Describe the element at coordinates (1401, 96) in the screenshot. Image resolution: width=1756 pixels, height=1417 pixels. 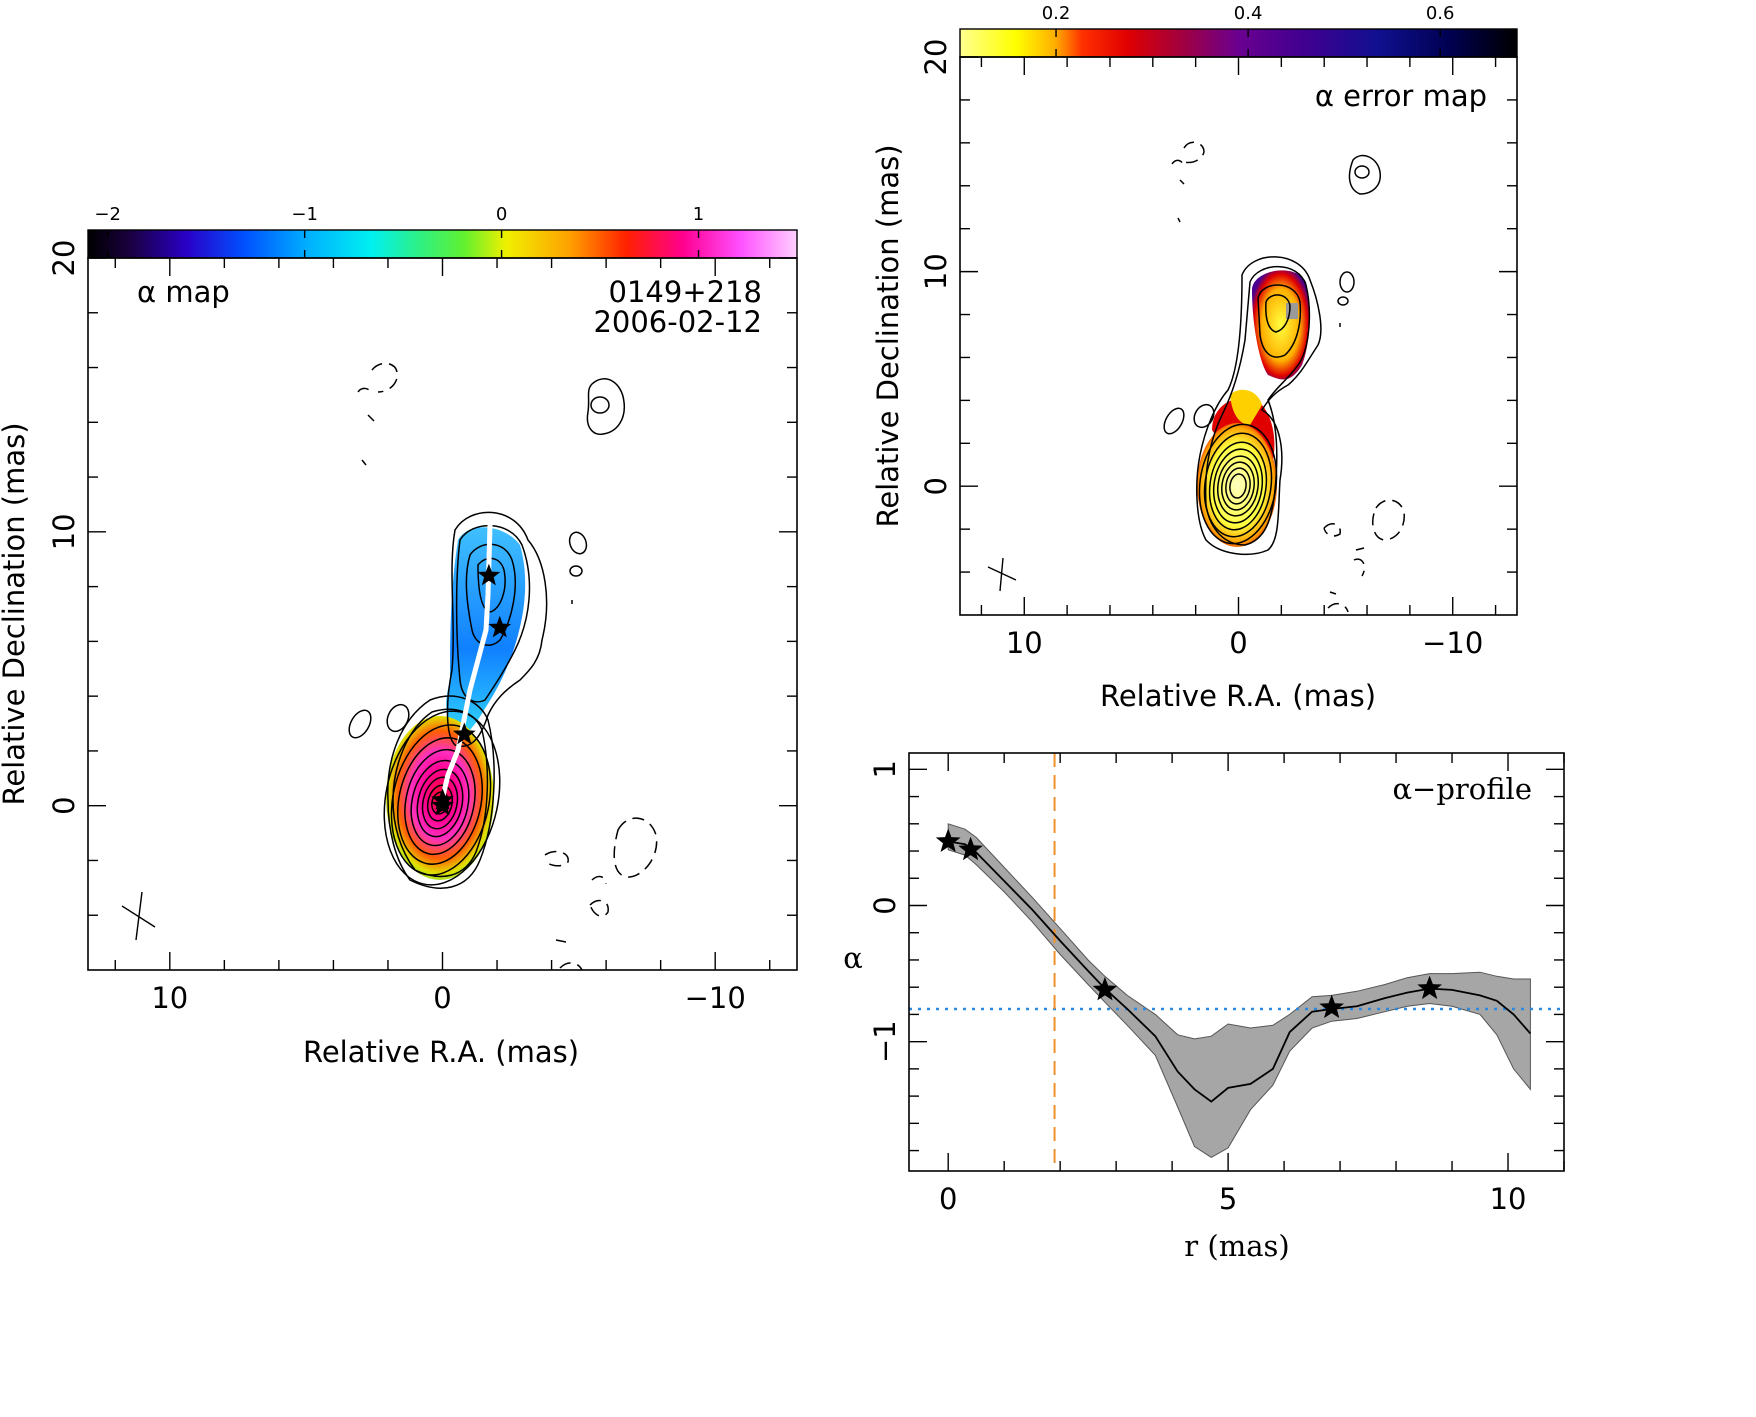
I see `error-map-annotation: α error map` at that location.